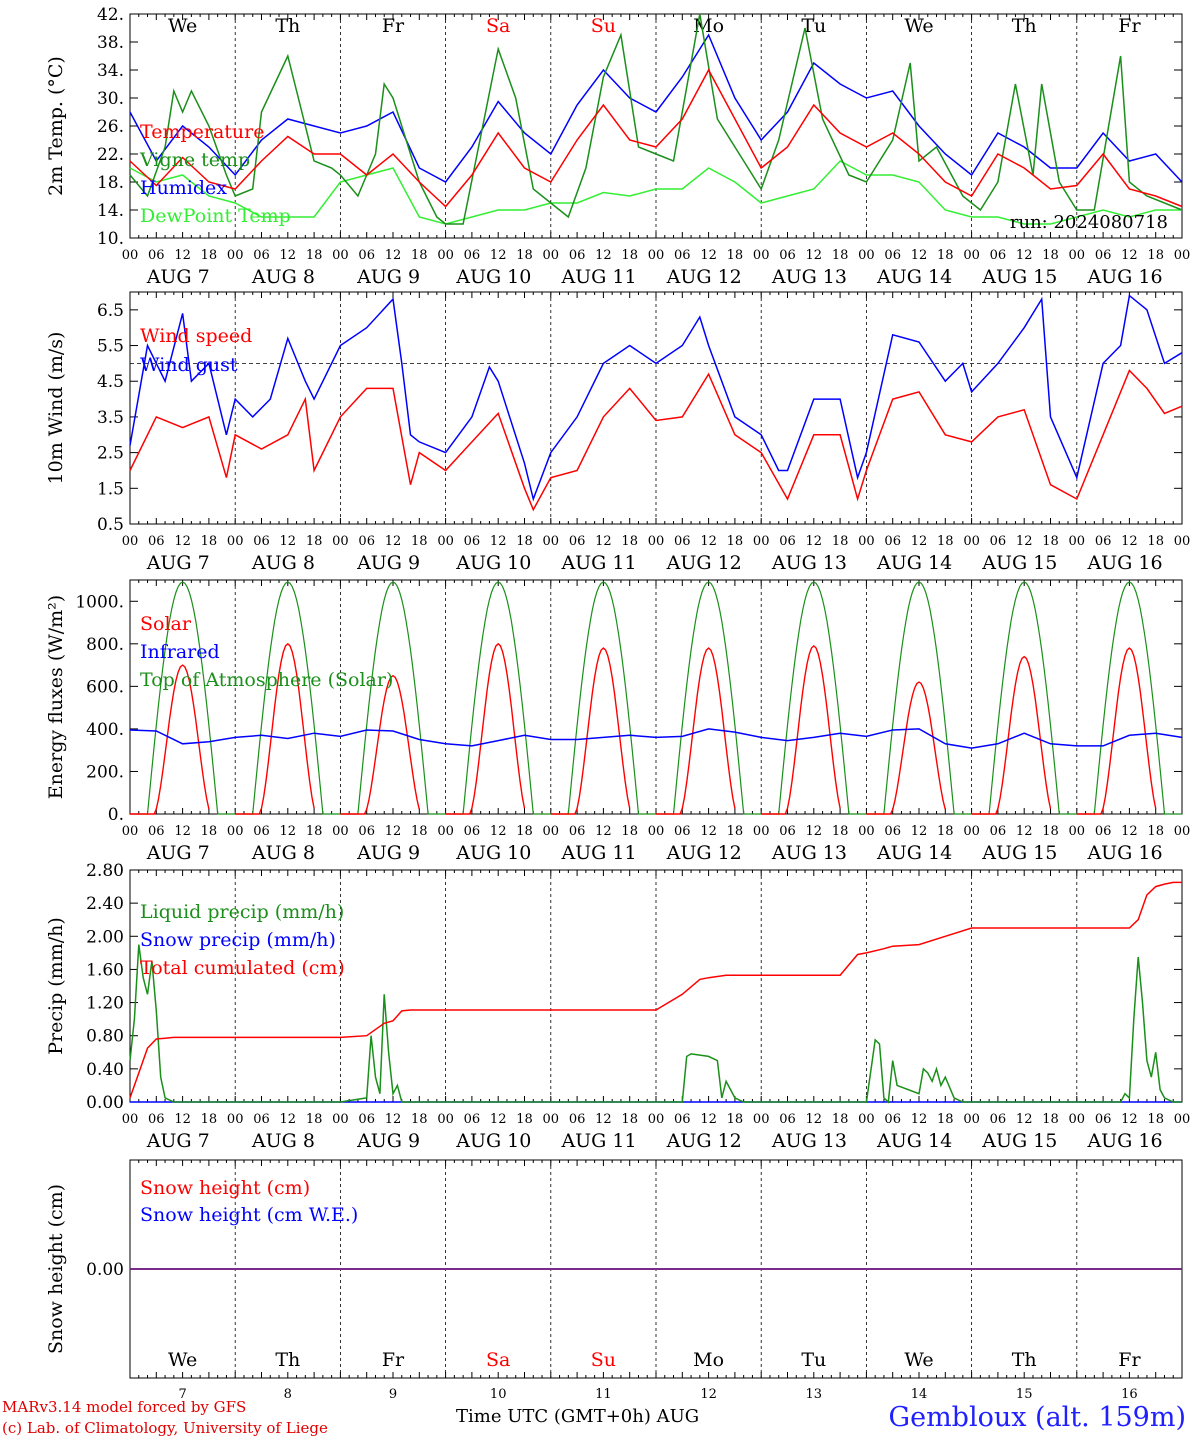 Image resolution: width=1194 pixels, height=1440 pixels. What do you see at coordinates (194, 160) in the screenshot?
I see `legend-entry-1: Vigne temp` at bounding box center [194, 160].